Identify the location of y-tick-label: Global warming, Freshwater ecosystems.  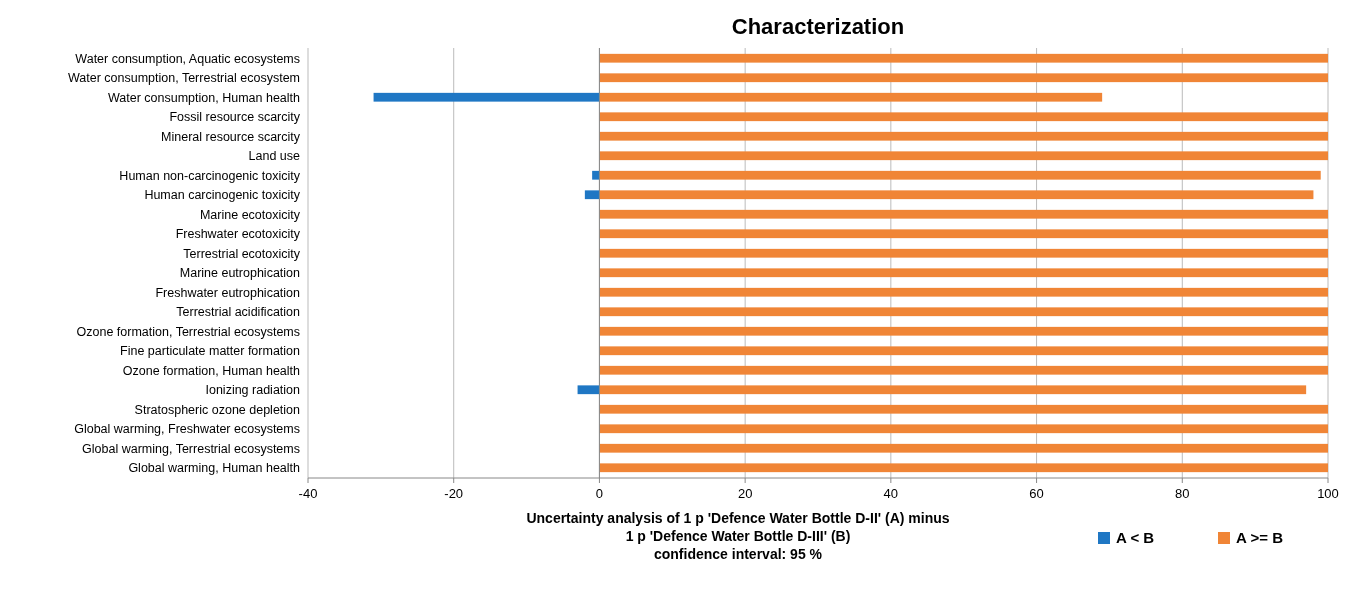
(187, 429).